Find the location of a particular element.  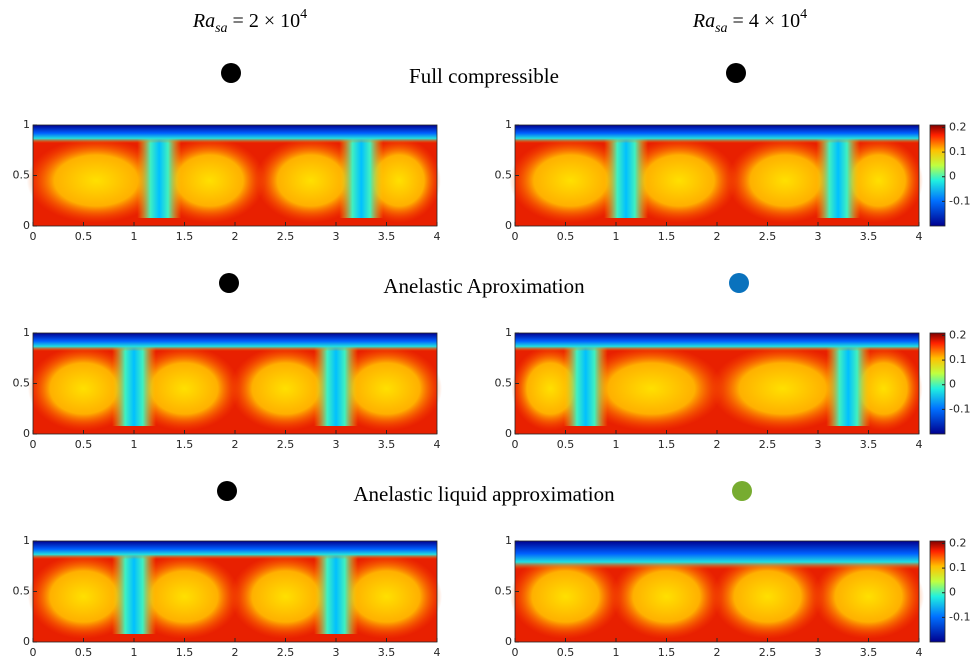

header-part: 4 is located at coordinates (803, 14).